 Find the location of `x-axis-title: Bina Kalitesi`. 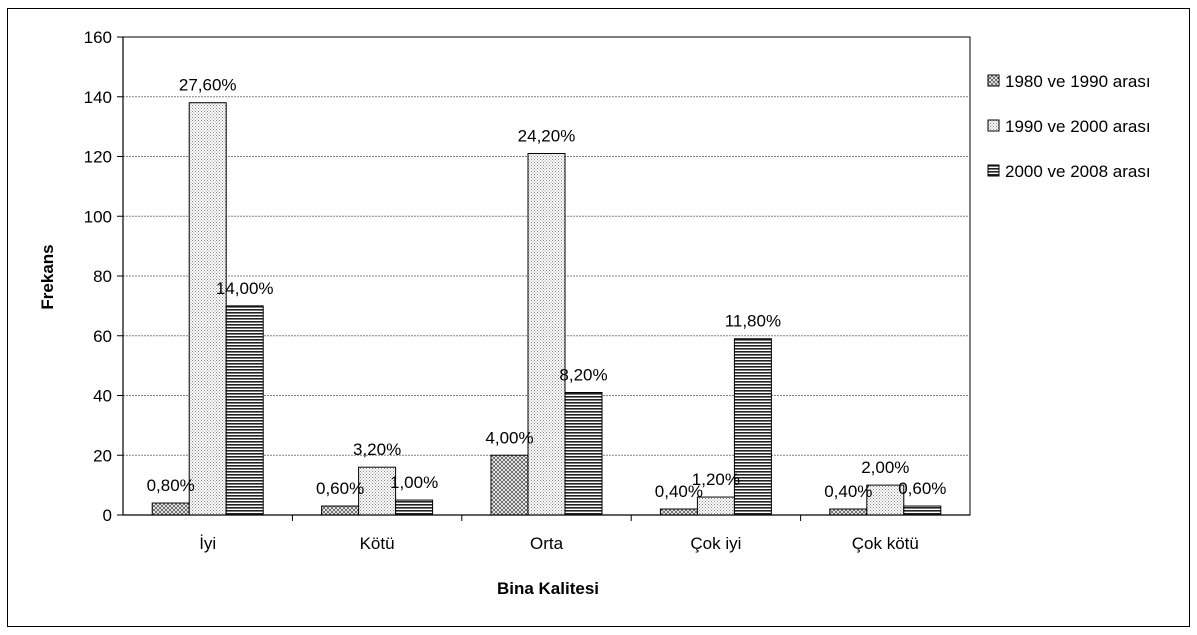

x-axis-title: Bina Kalitesi is located at coordinates (548, 588).